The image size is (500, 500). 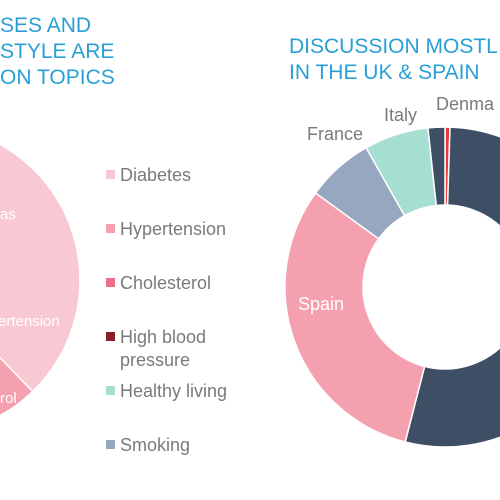 What do you see at coordinates (8, 398) in the screenshot?
I see `slice-label: rol` at bounding box center [8, 398].